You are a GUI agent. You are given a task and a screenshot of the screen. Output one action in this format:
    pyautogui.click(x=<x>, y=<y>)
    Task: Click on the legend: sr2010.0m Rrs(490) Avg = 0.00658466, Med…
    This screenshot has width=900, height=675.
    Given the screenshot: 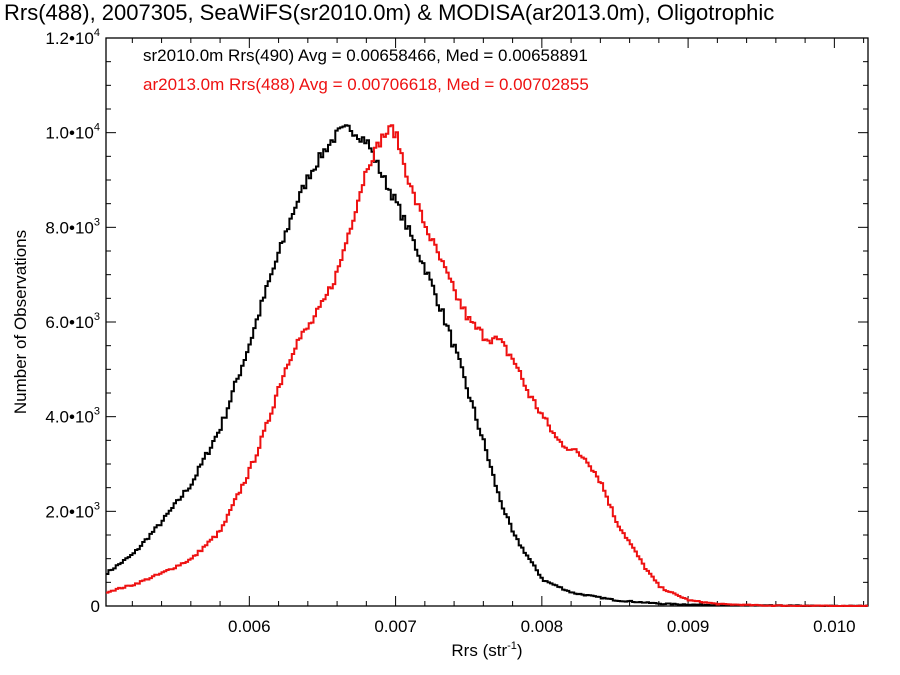 What is the action you would take?
    pyautogui.click(x=366, y=70)
    